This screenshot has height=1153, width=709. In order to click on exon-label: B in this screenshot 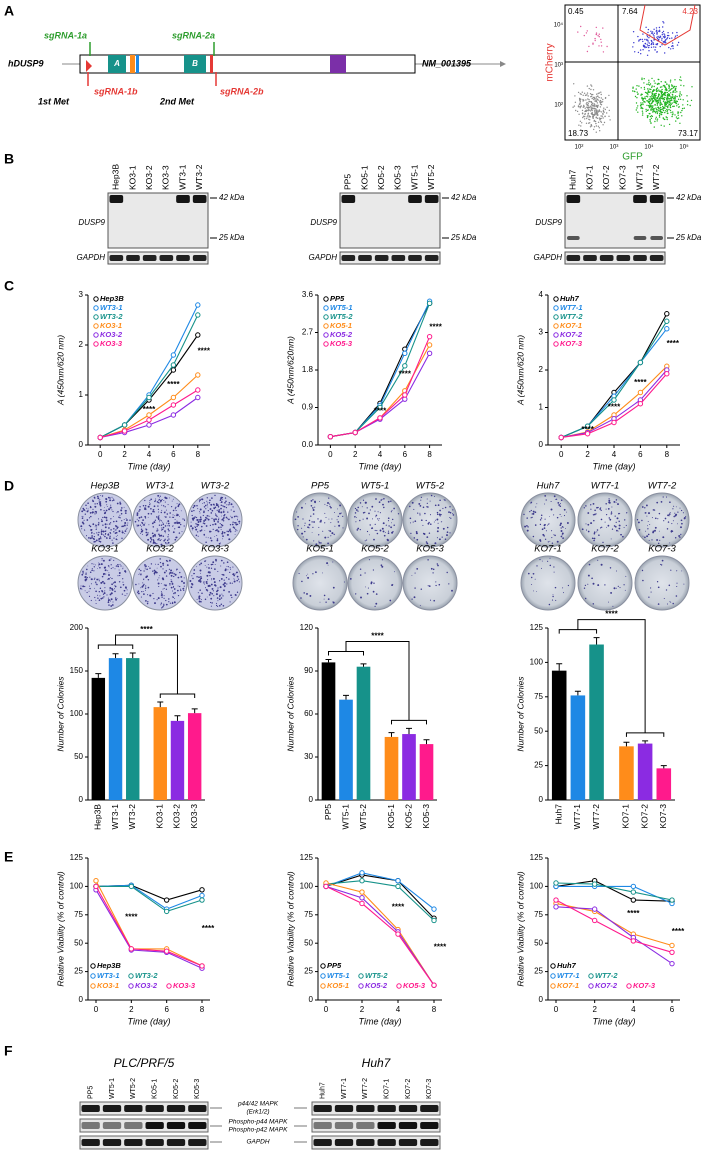, I will do `click(195, 63)`.